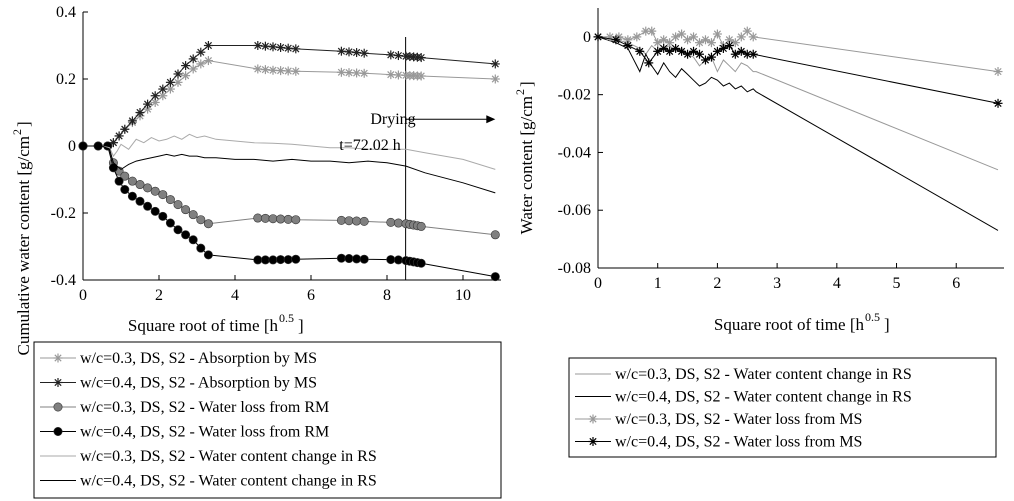  What do you see at coordinates (159, 295) in the screenshot?
I see `left-x-tick-label: 2` at bounding box center [159, 295].